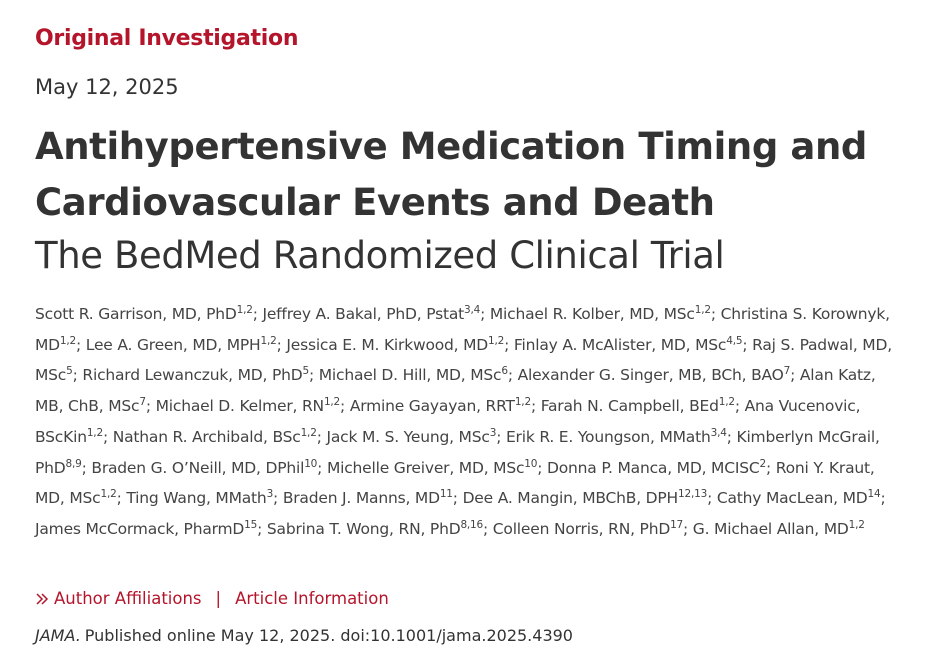  I want to click on author-name: James McCormack, PharmD, so click(140, 528).